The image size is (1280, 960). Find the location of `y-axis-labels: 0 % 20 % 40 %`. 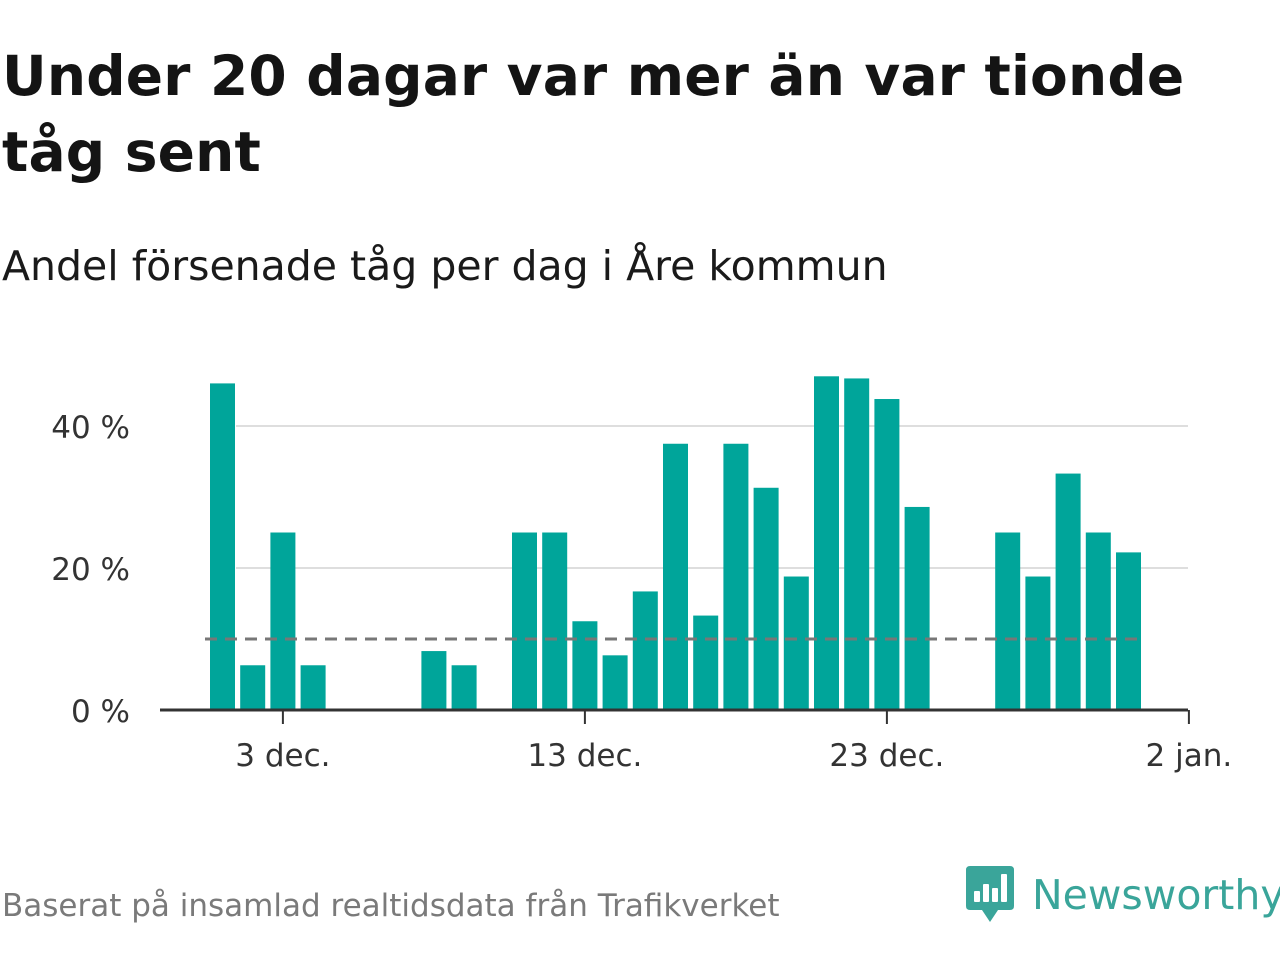

y-axis-labels: 0 % 20 % 40 % is located at coordinates (90, 570).